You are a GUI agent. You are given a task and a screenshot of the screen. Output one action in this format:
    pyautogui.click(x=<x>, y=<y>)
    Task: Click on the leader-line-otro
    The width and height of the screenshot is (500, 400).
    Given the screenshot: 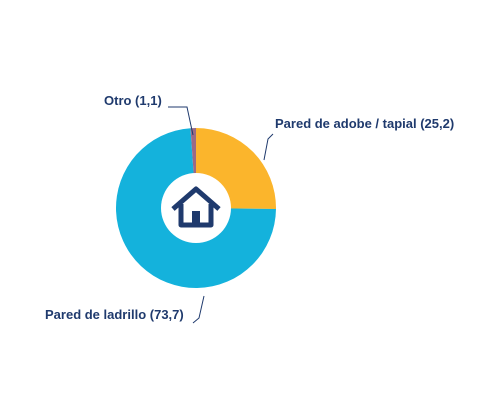 What is the action you would take?
    pyautogui.click(x=181, y=121)
    